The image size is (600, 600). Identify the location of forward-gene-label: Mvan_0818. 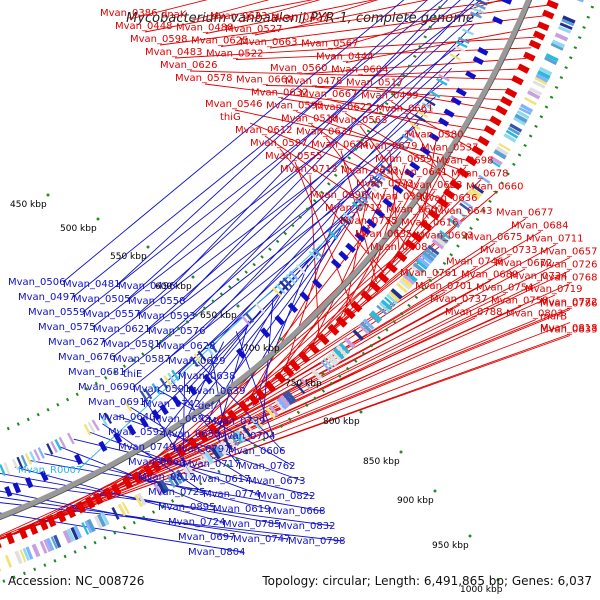
(568, 328).